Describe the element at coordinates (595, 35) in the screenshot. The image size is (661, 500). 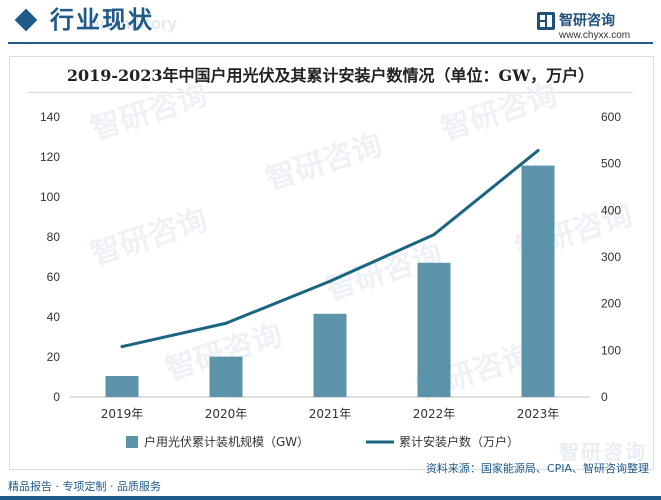
I see `logo-url: www.chyxx.com` at that location.